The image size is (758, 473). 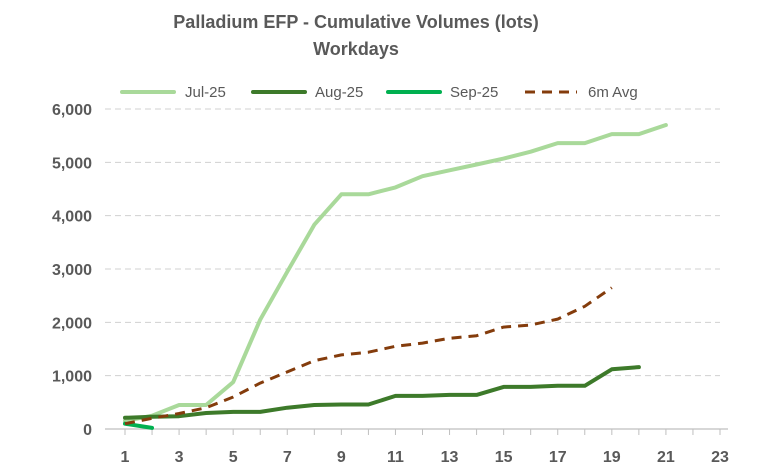 What do you see at coordinates (205, 92) in the screenshot?
I see `legend-label-jul-25: Jul-25` at bounding box center [205, 92].